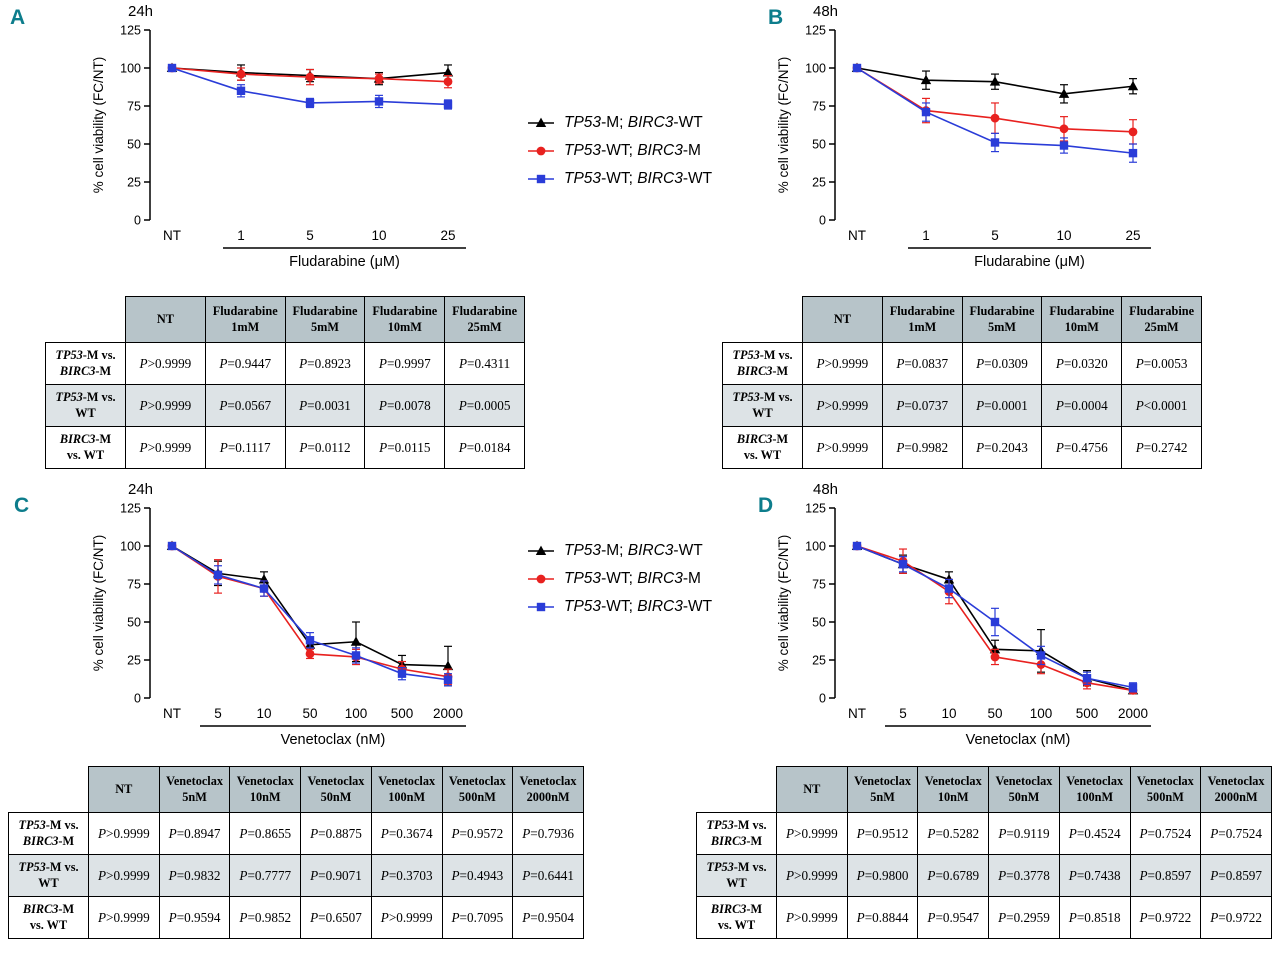 The width and height of the screenshot is (1280, 964). I want to click on table-col-header: NT, so click(842, 319).